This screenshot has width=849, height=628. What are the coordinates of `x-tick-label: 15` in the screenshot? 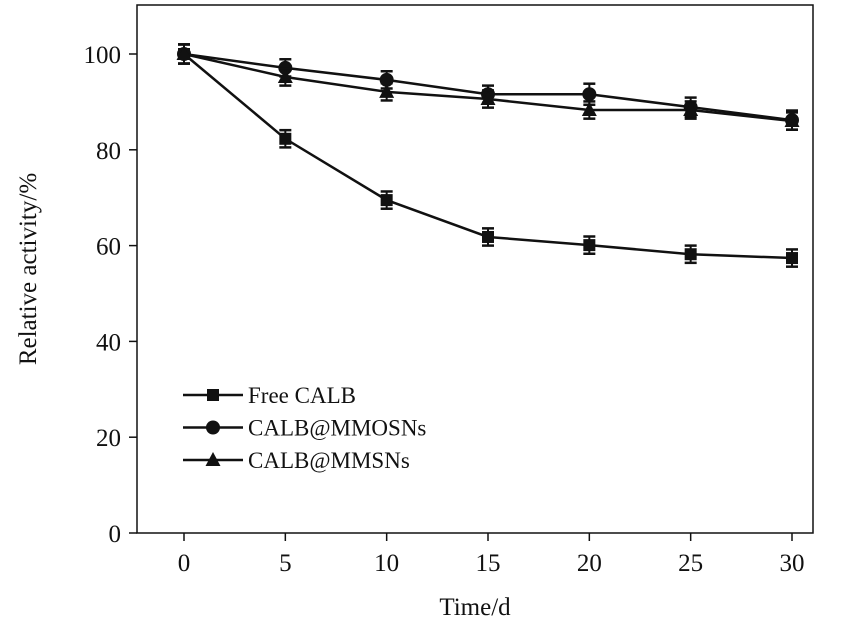 It's located at (488, 563).